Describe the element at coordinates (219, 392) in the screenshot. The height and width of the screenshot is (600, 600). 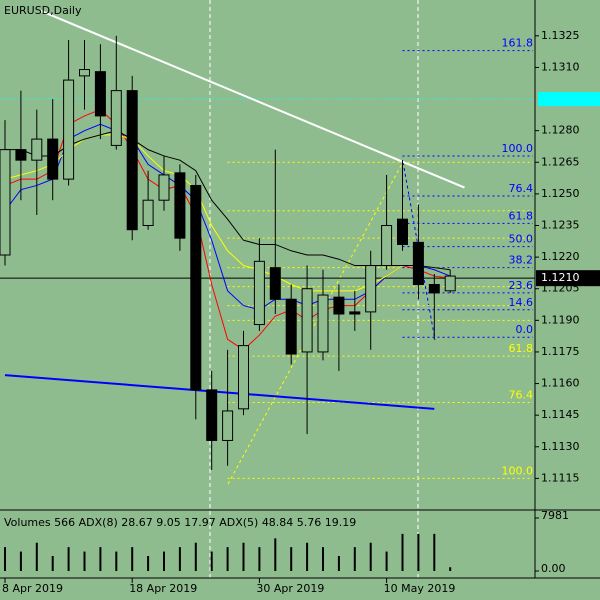
I see `trendline` at that location.